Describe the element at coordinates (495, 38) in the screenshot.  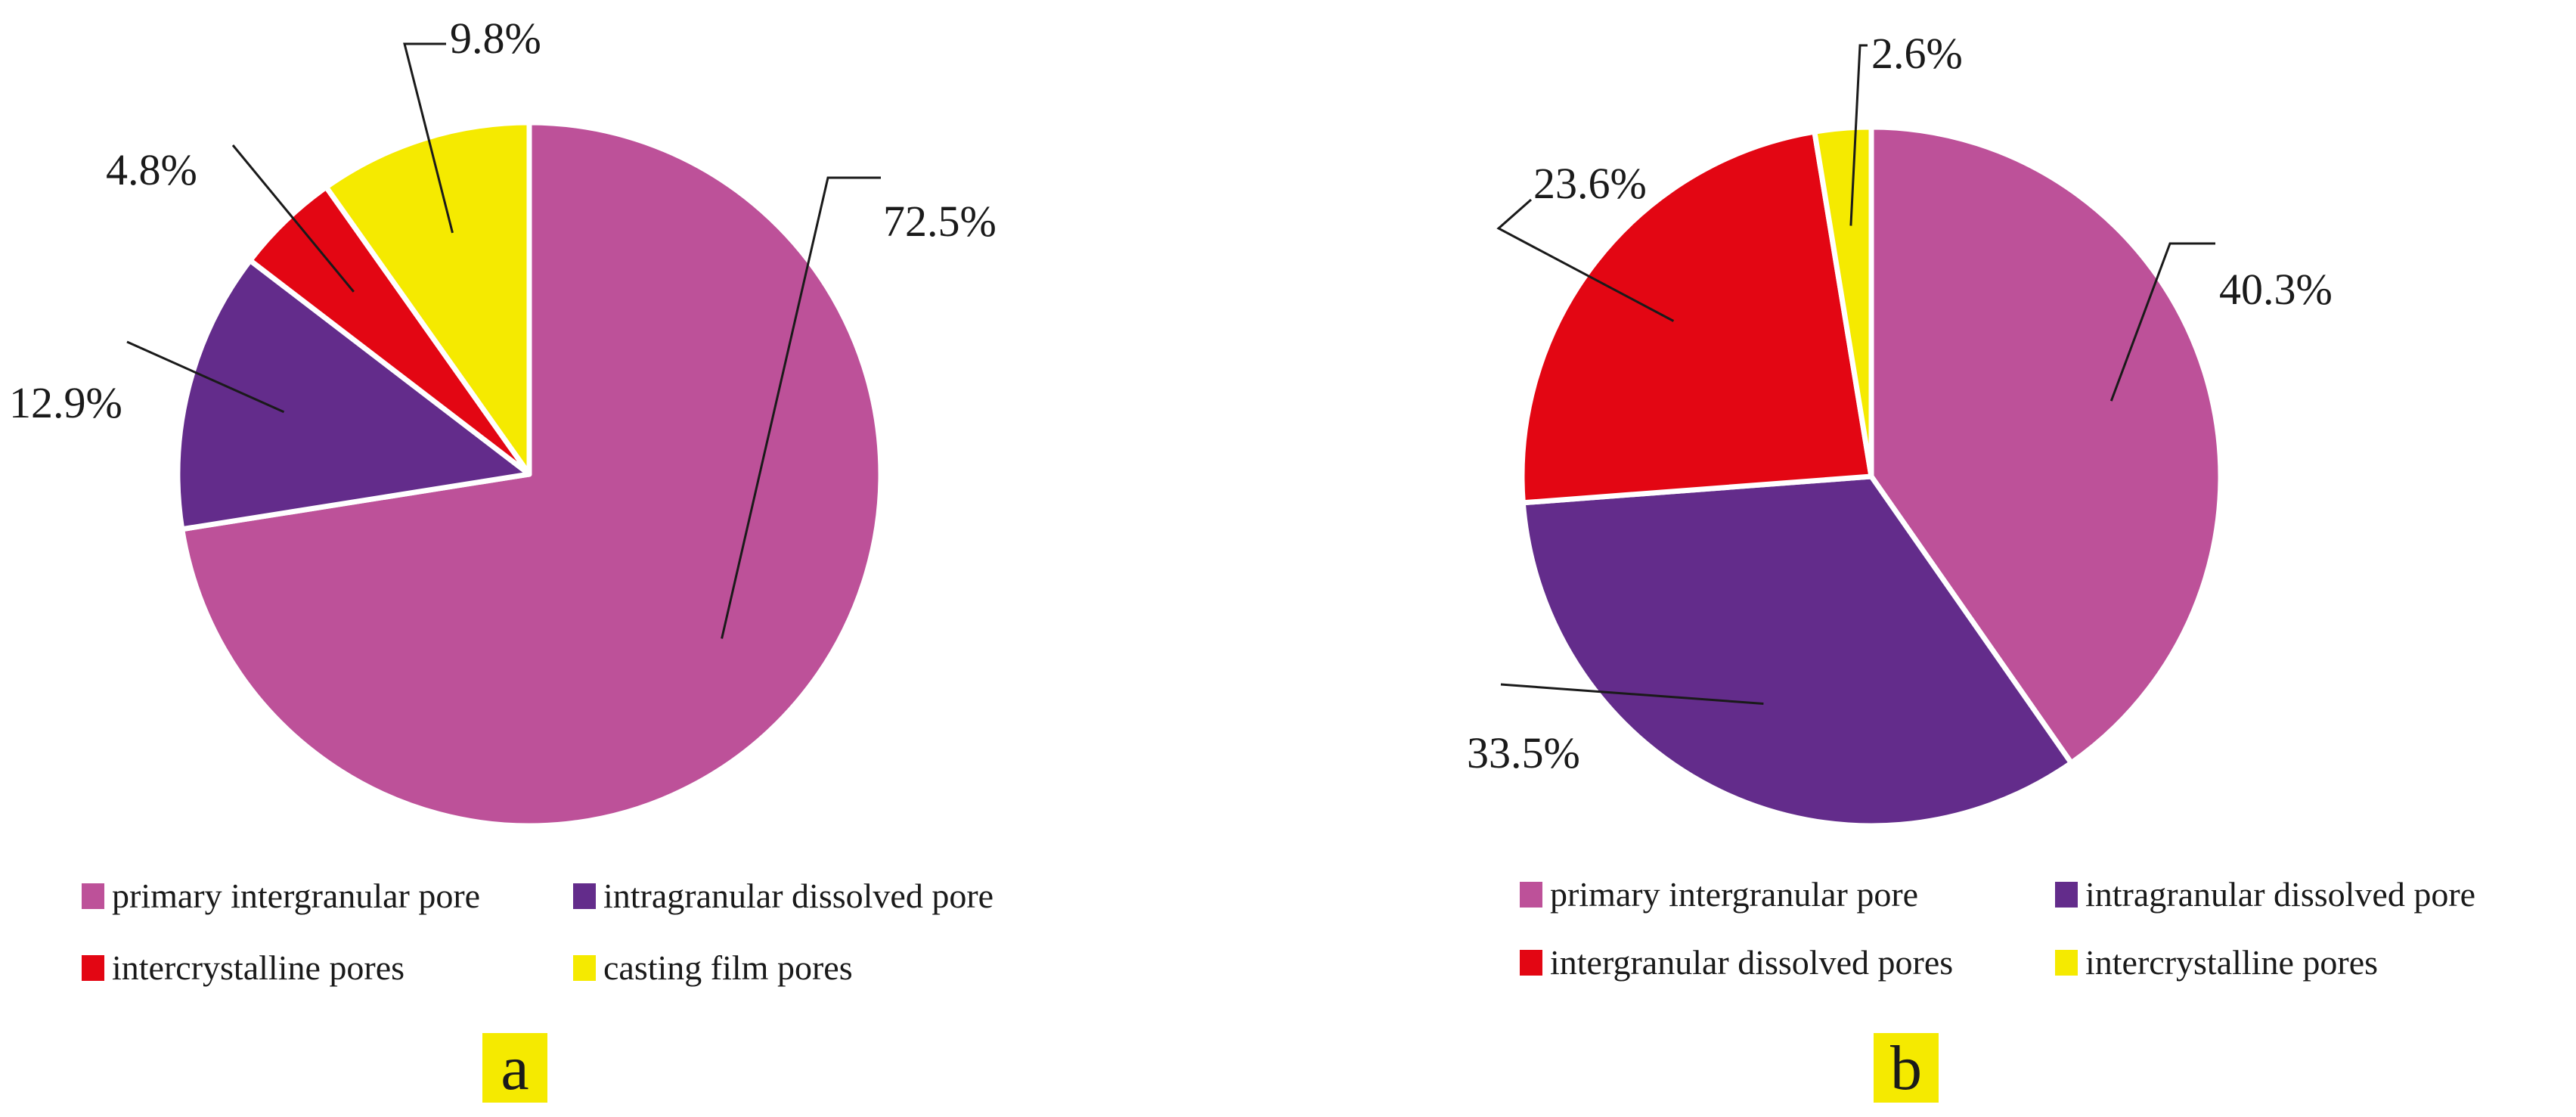
I see `slice-percent-label: 9.8%` at that location.